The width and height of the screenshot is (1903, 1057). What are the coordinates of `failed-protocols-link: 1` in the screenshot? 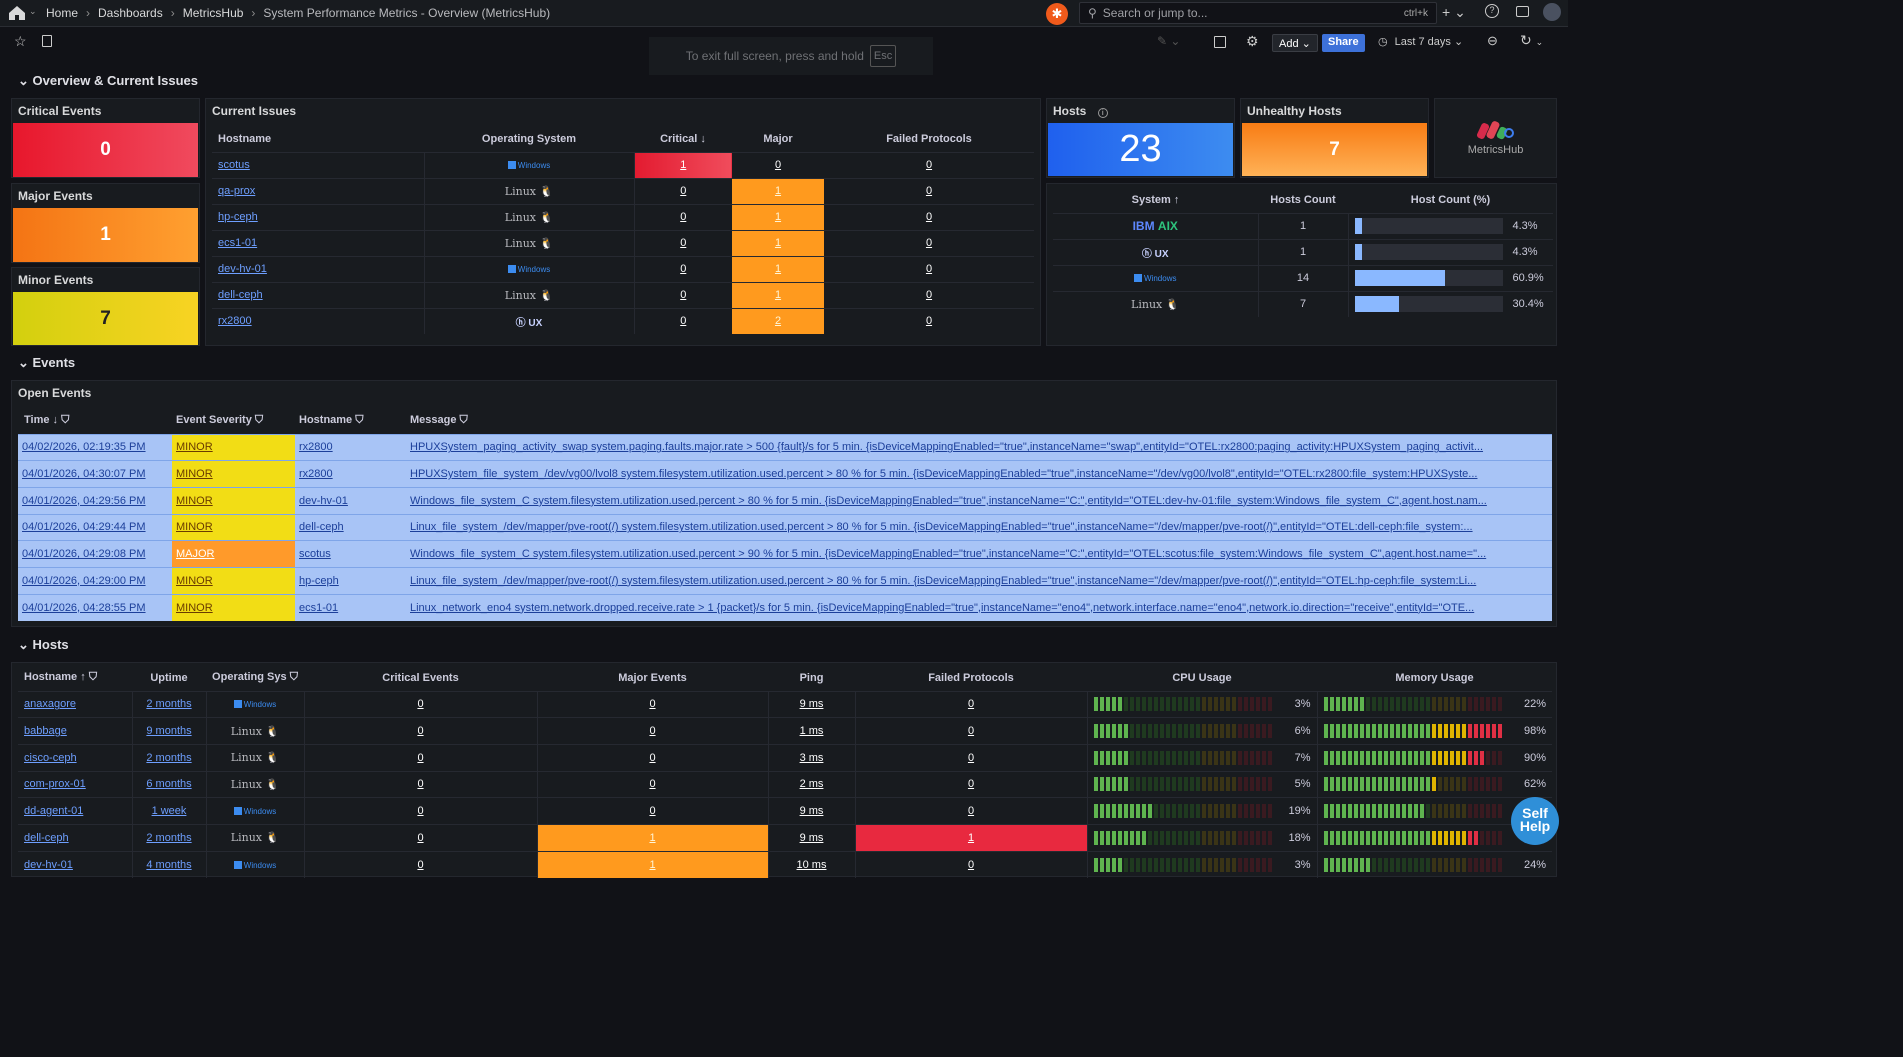 It's located at (971, 837).